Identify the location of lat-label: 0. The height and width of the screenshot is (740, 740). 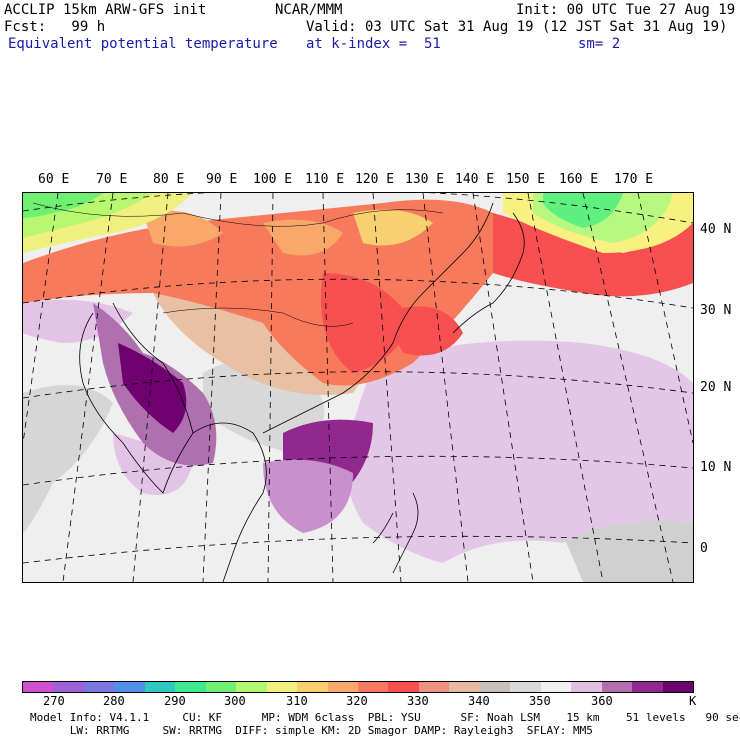
(704, 548).